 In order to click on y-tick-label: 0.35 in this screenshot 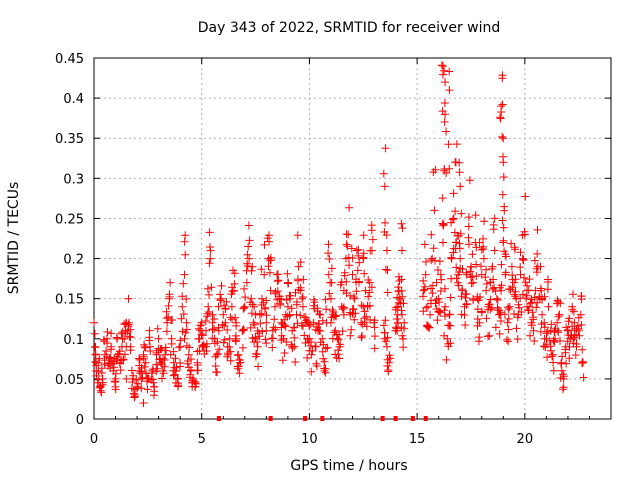, I will do `click(69, 139)`.